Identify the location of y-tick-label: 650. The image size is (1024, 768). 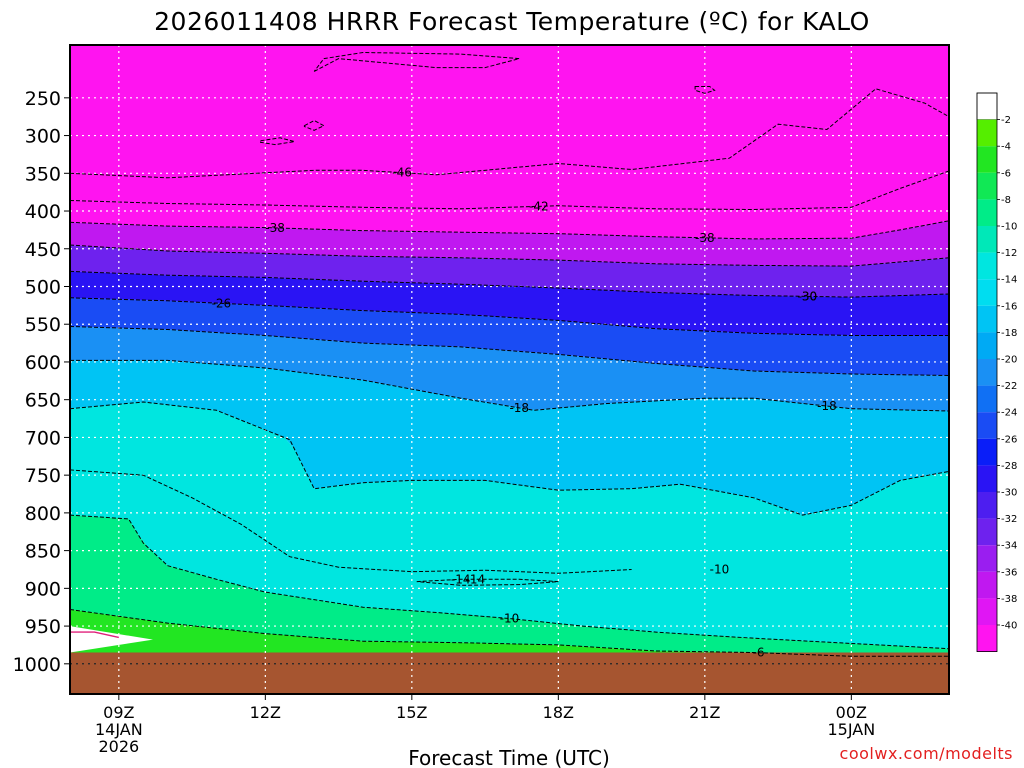
(43, 401).